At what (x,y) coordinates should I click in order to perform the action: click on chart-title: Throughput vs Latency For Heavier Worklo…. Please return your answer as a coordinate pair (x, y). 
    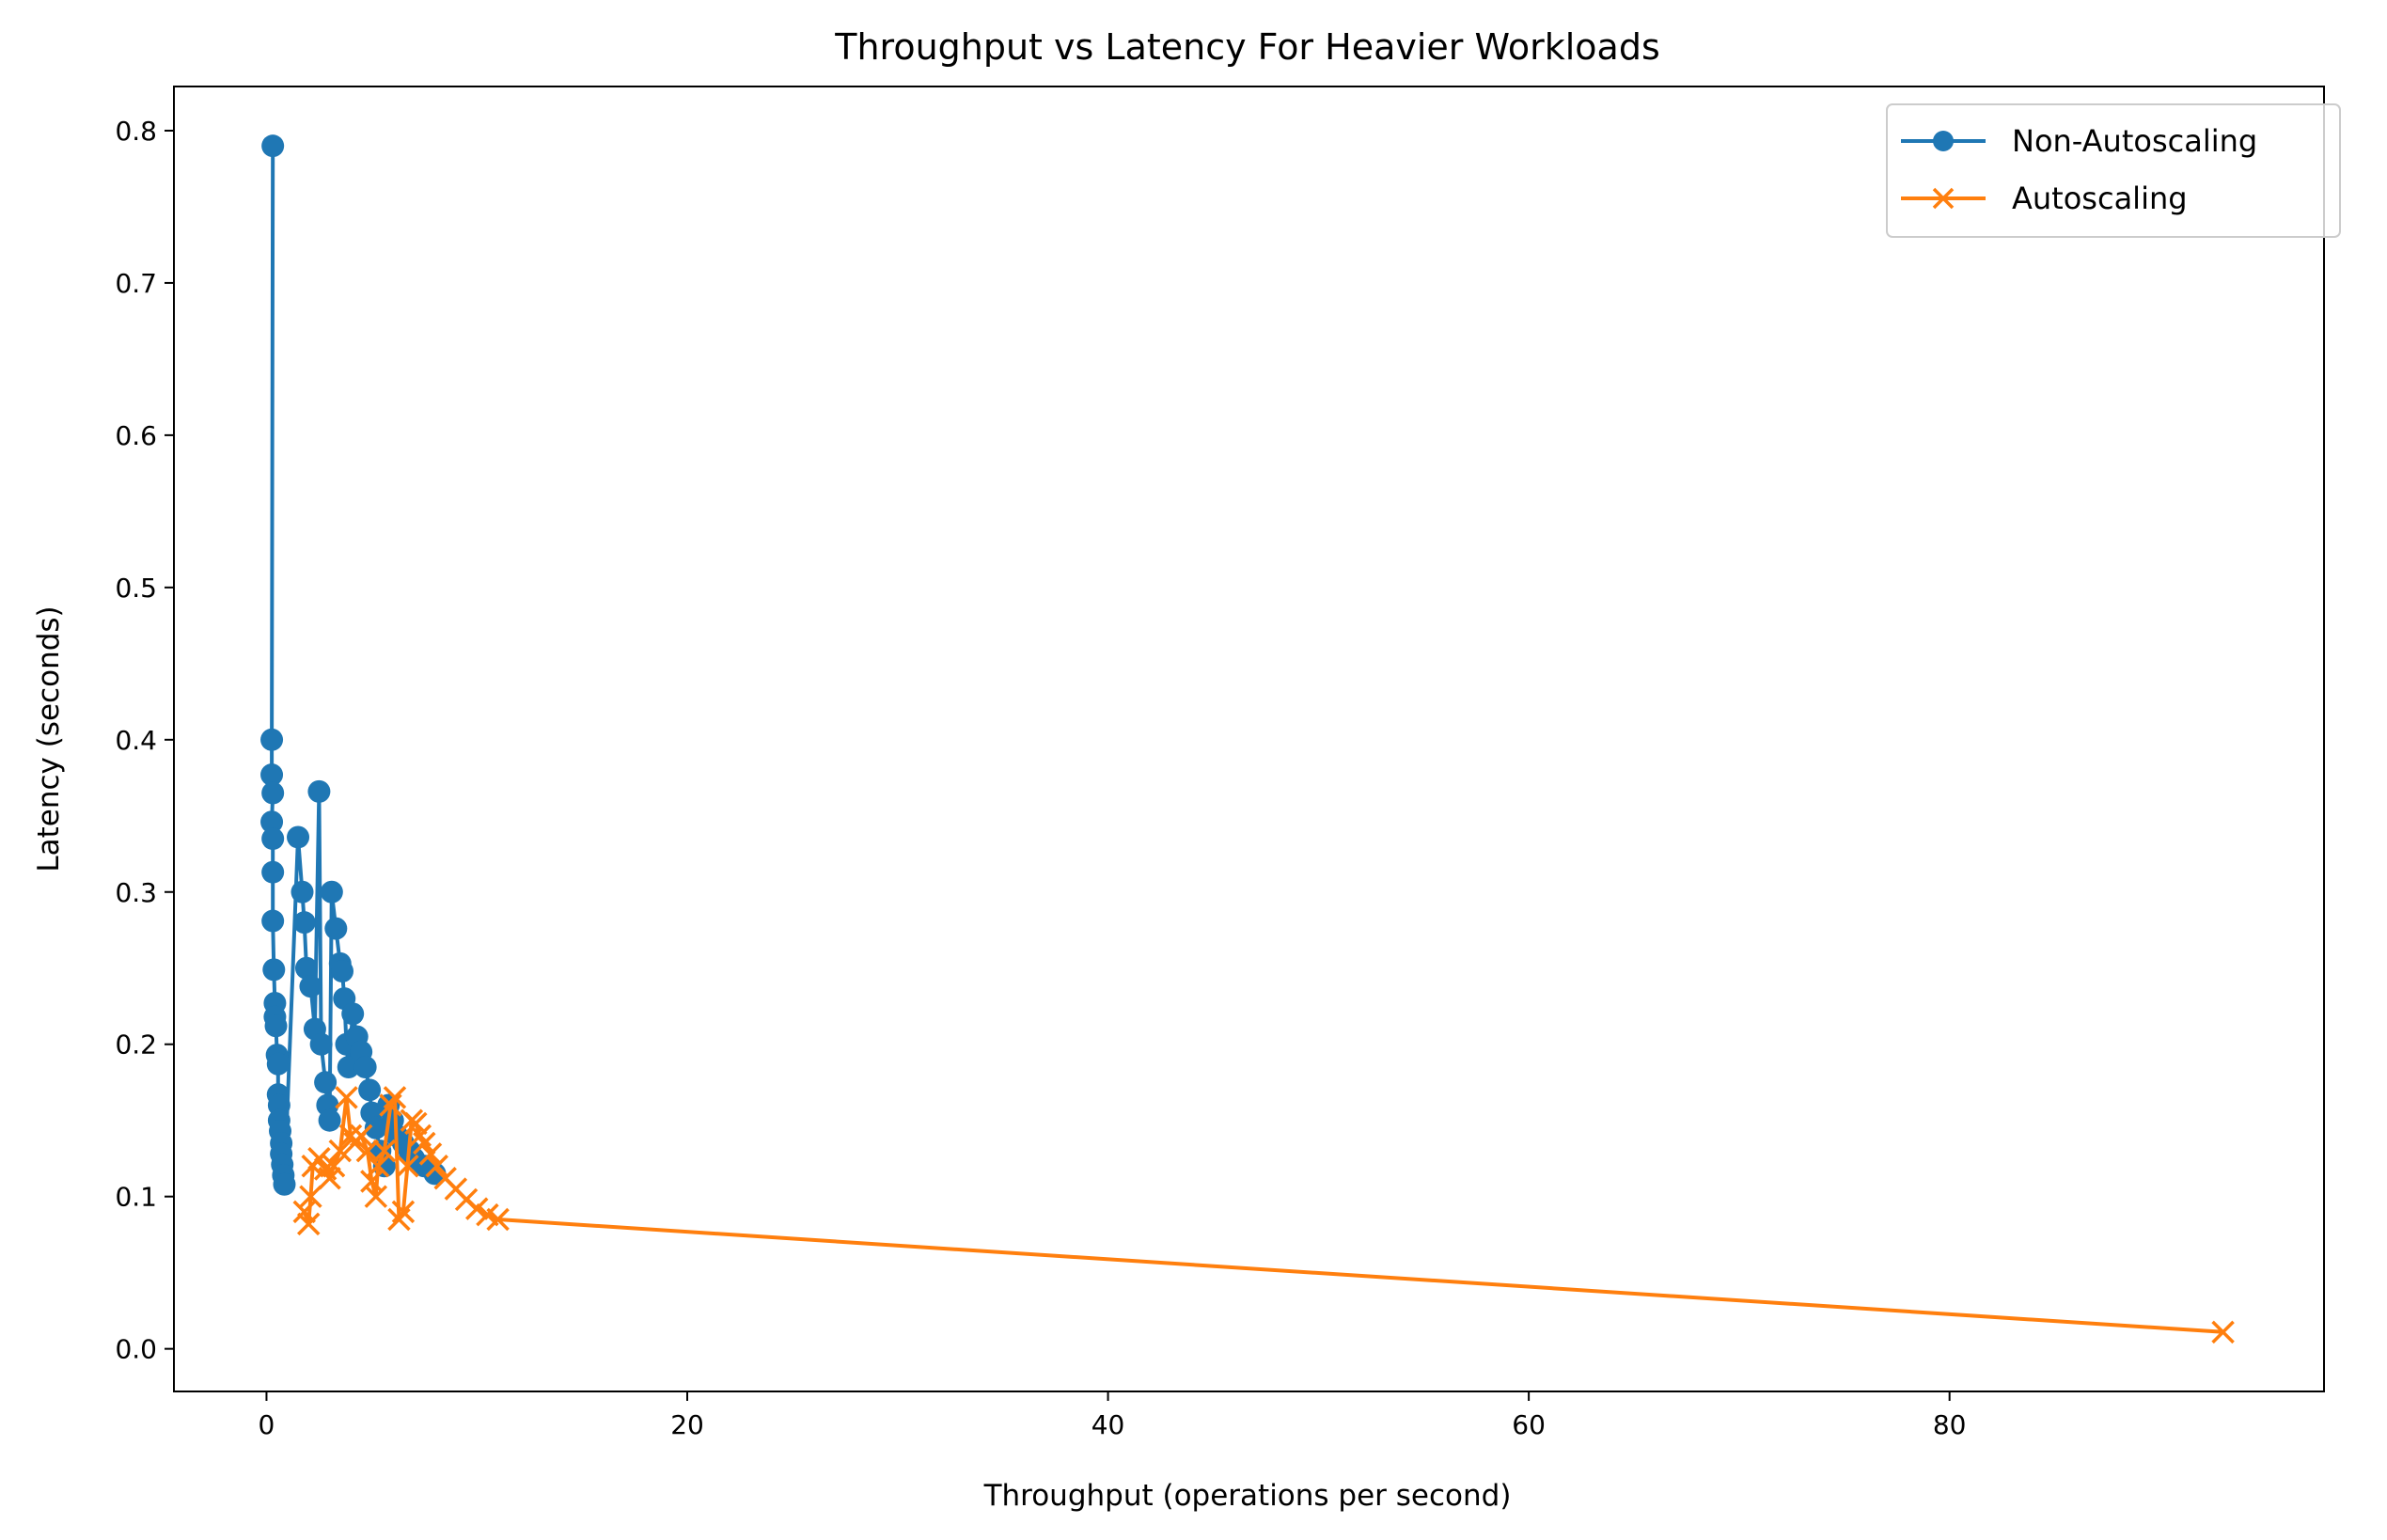
    Looking at the image, I should click on (1247, 47).